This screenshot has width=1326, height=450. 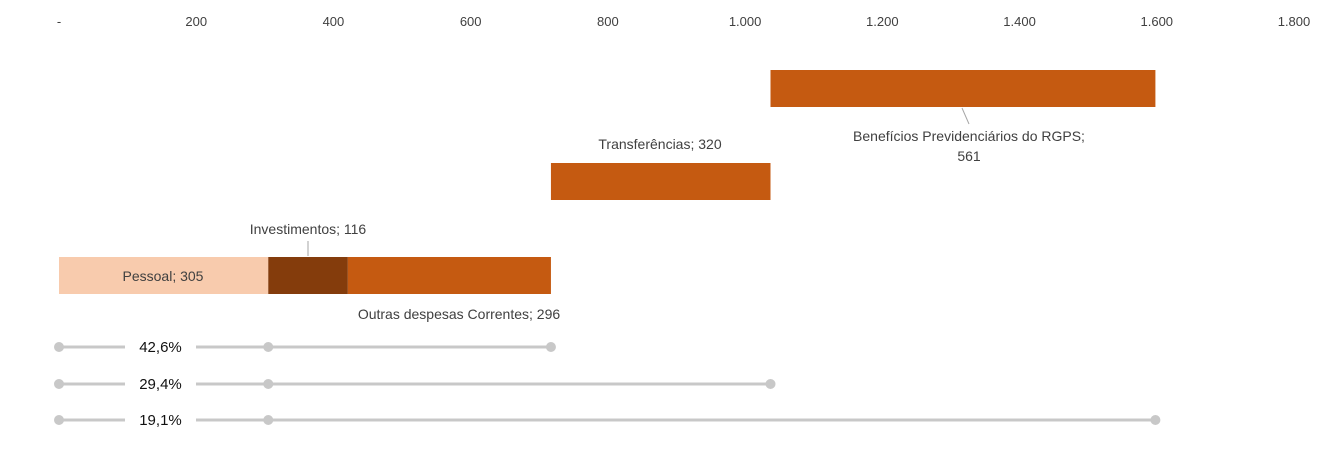 What do you see at coordinates (196, 21) in the screenshot?
I see `x-tick-label: 200` at bounding box center [196, 21].